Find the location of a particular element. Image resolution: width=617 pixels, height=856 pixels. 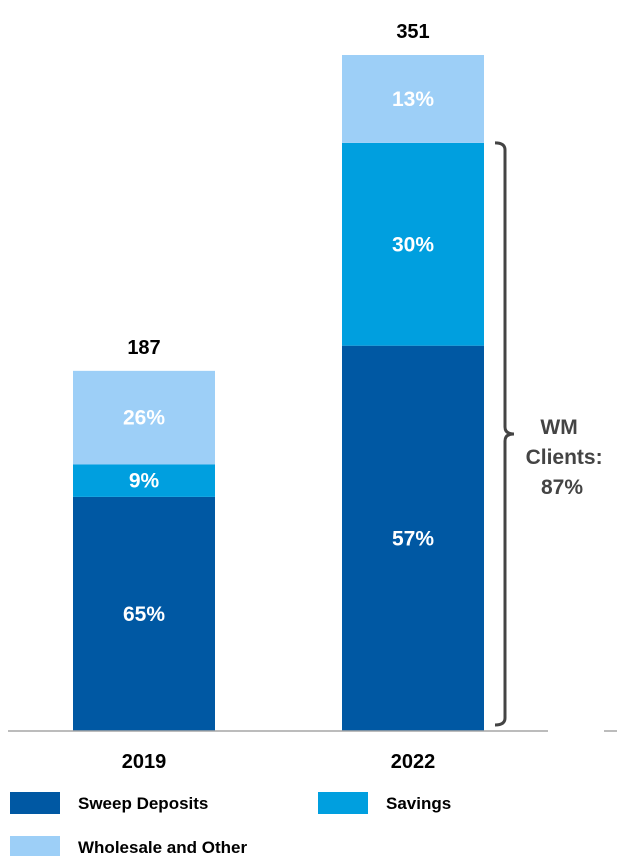

wm-clients-brace is located at coordinates (504, 434).